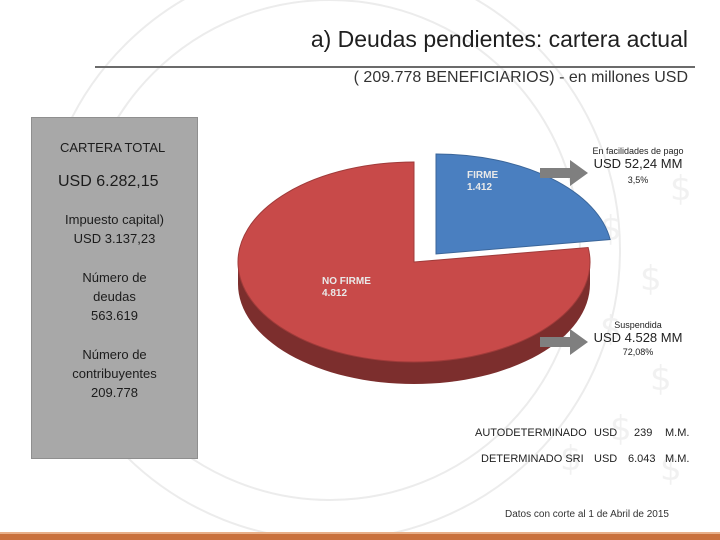  Describe the element at coordinates (114, 392) in the screenshot. I see `contribuyentes-value: 209.778` at that location.